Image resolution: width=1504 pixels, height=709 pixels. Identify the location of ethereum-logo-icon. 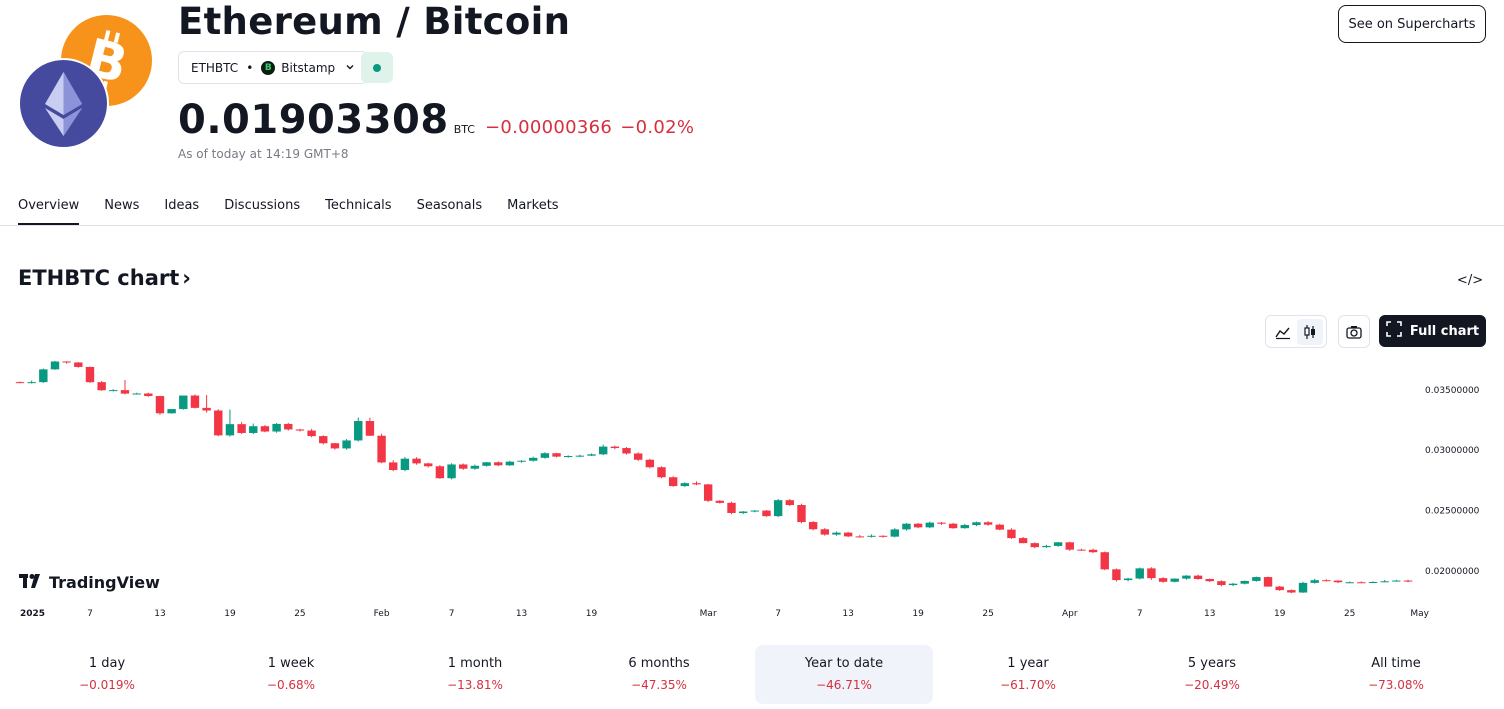
(63, 103).